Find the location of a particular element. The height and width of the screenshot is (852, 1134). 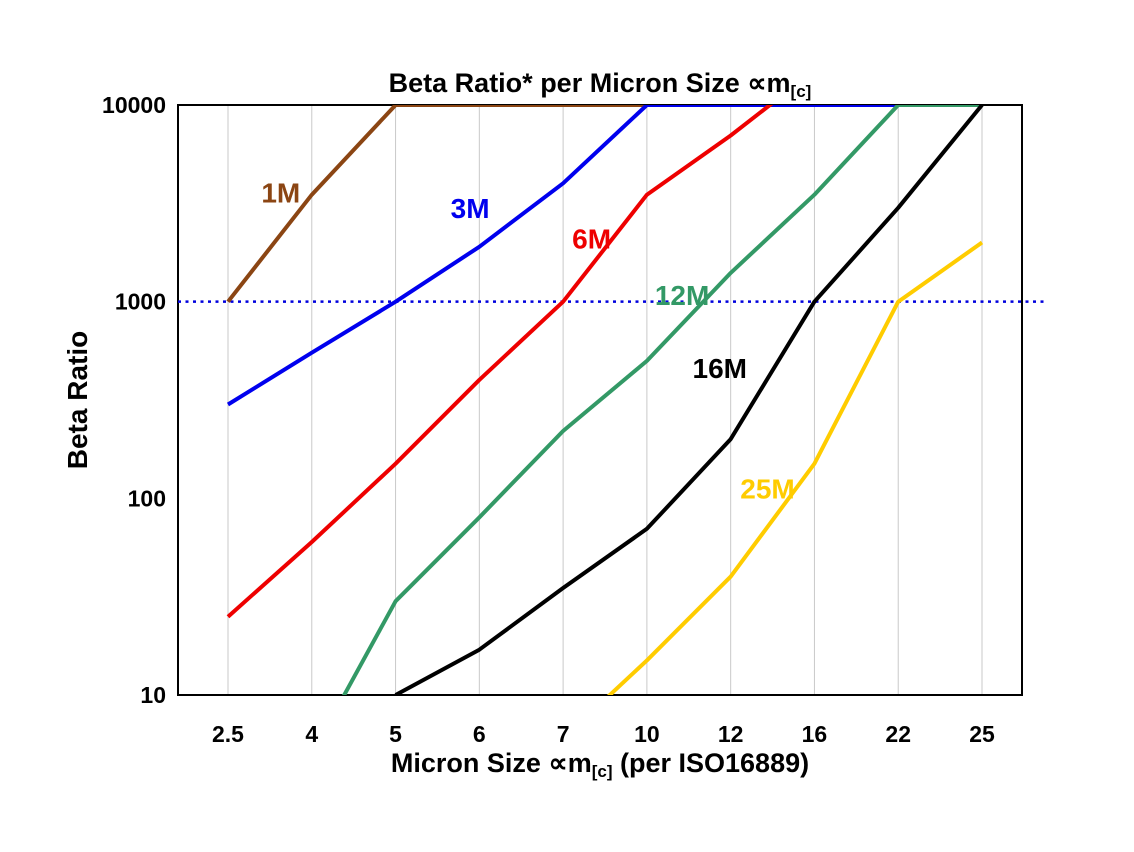

x-axis-title-text: Micron Size ∝m is located at coordinates (491, 763).